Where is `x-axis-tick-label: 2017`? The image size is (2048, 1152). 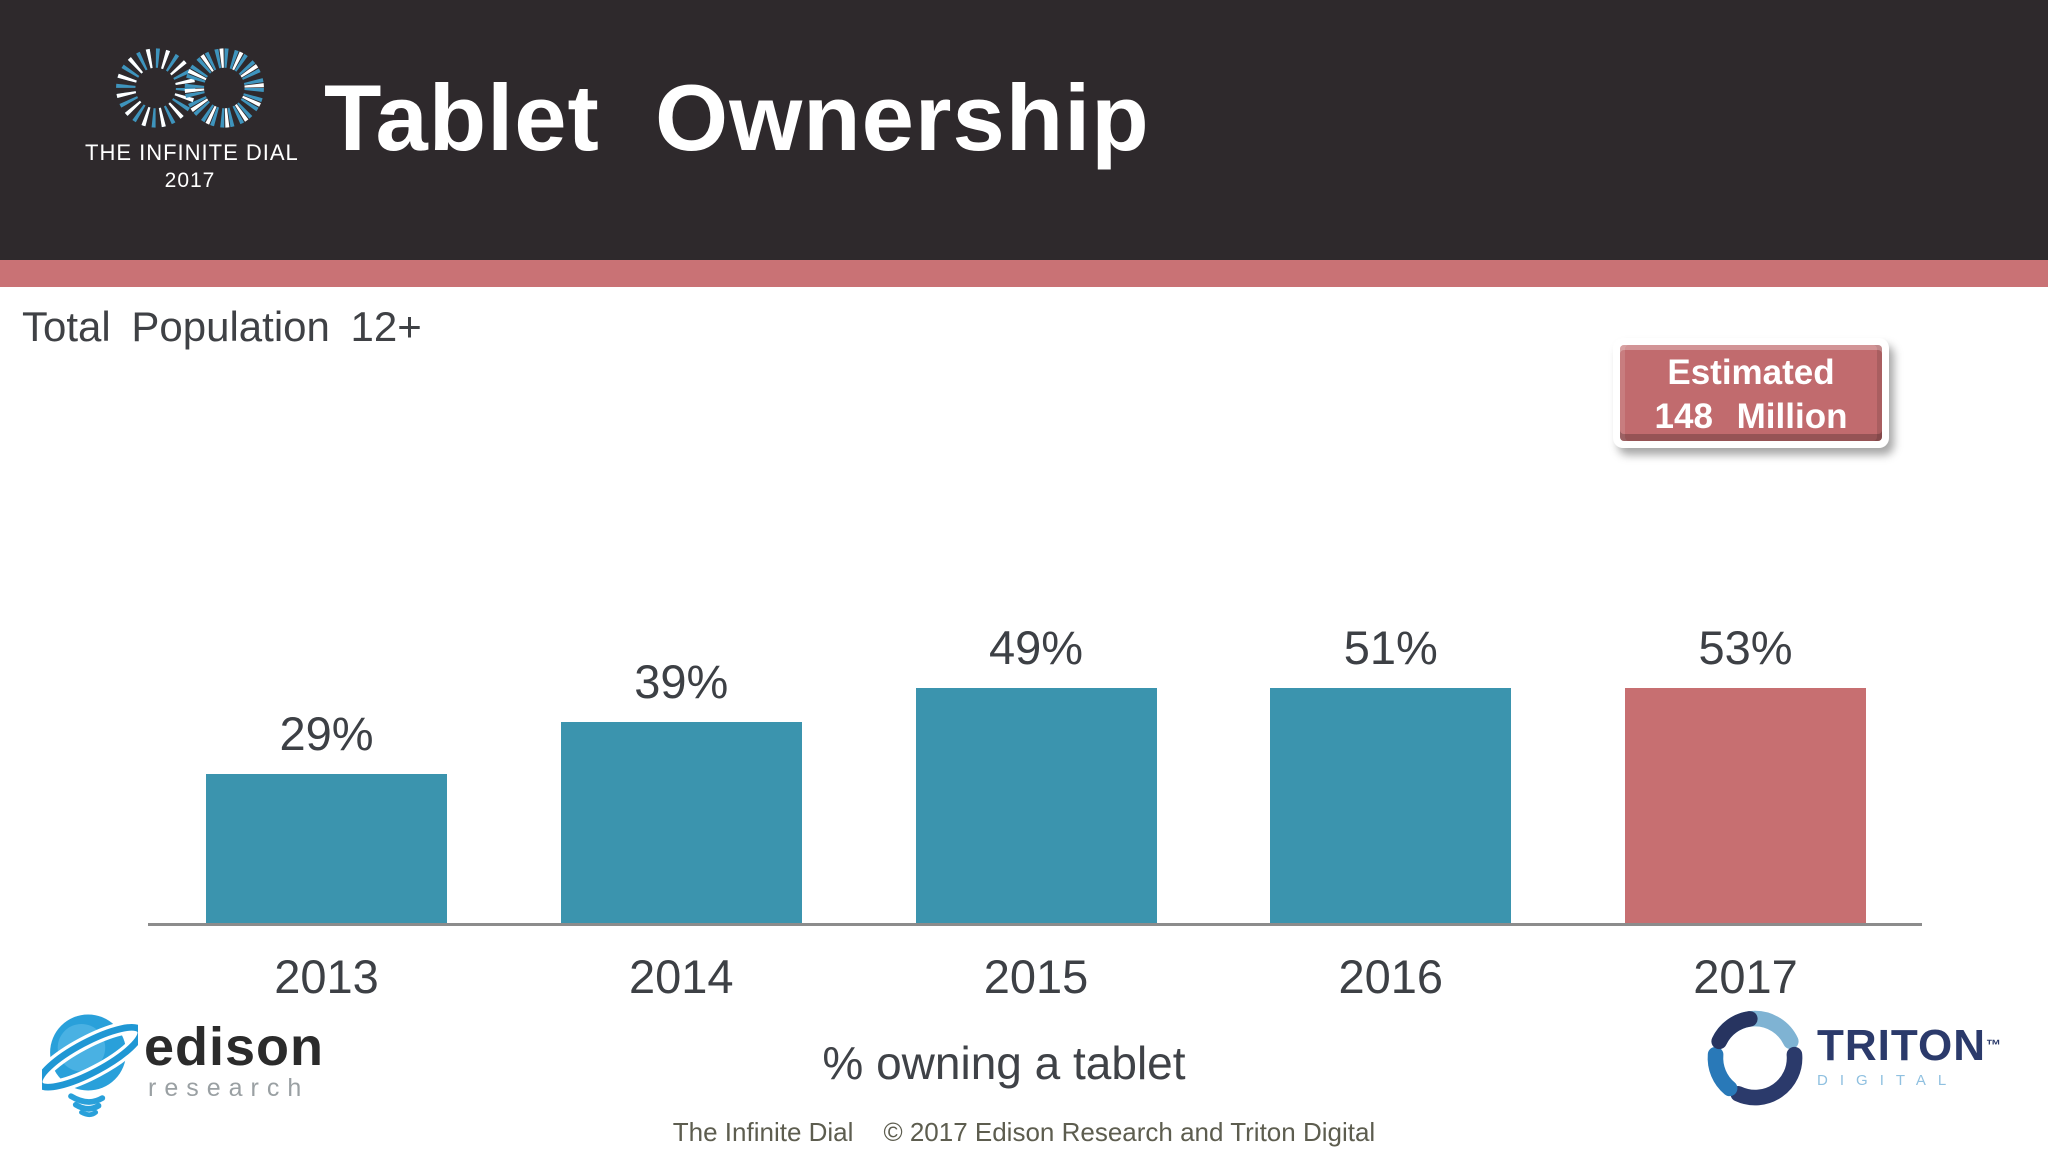 x-axis-tick-label: 2017 is located at coordinates (1745, 976).